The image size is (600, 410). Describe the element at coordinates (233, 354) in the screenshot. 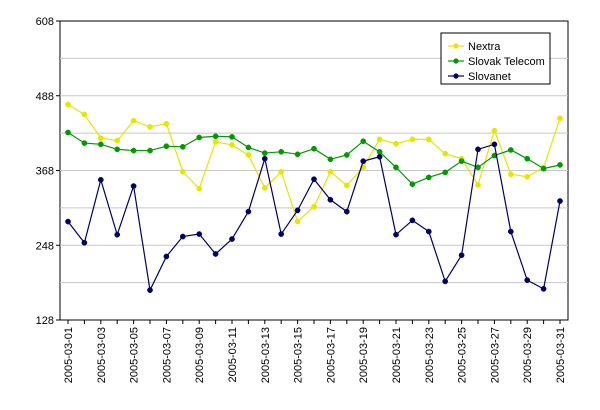

I see `x-tick-label: 2005-03-11` at that location.